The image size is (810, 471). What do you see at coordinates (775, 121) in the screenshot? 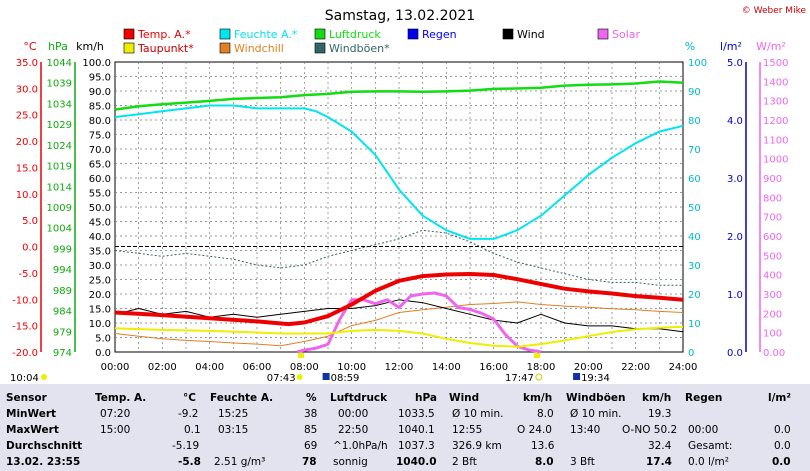
I see `solar-tick-label: 1200` at bounding box center [775, 121].